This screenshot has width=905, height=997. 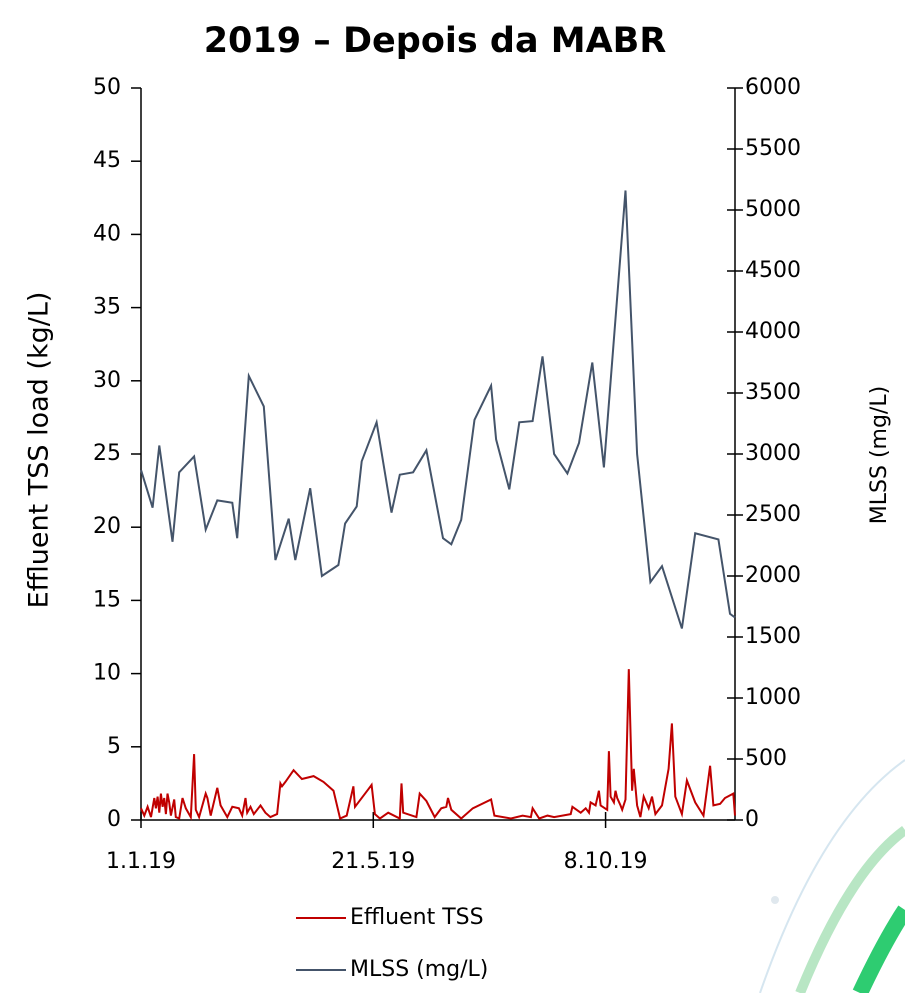 What do you see at coordinates (773, 575) in the screenshot?
I see `y2-tick-label: 2000` at bounding box center [773, 575].